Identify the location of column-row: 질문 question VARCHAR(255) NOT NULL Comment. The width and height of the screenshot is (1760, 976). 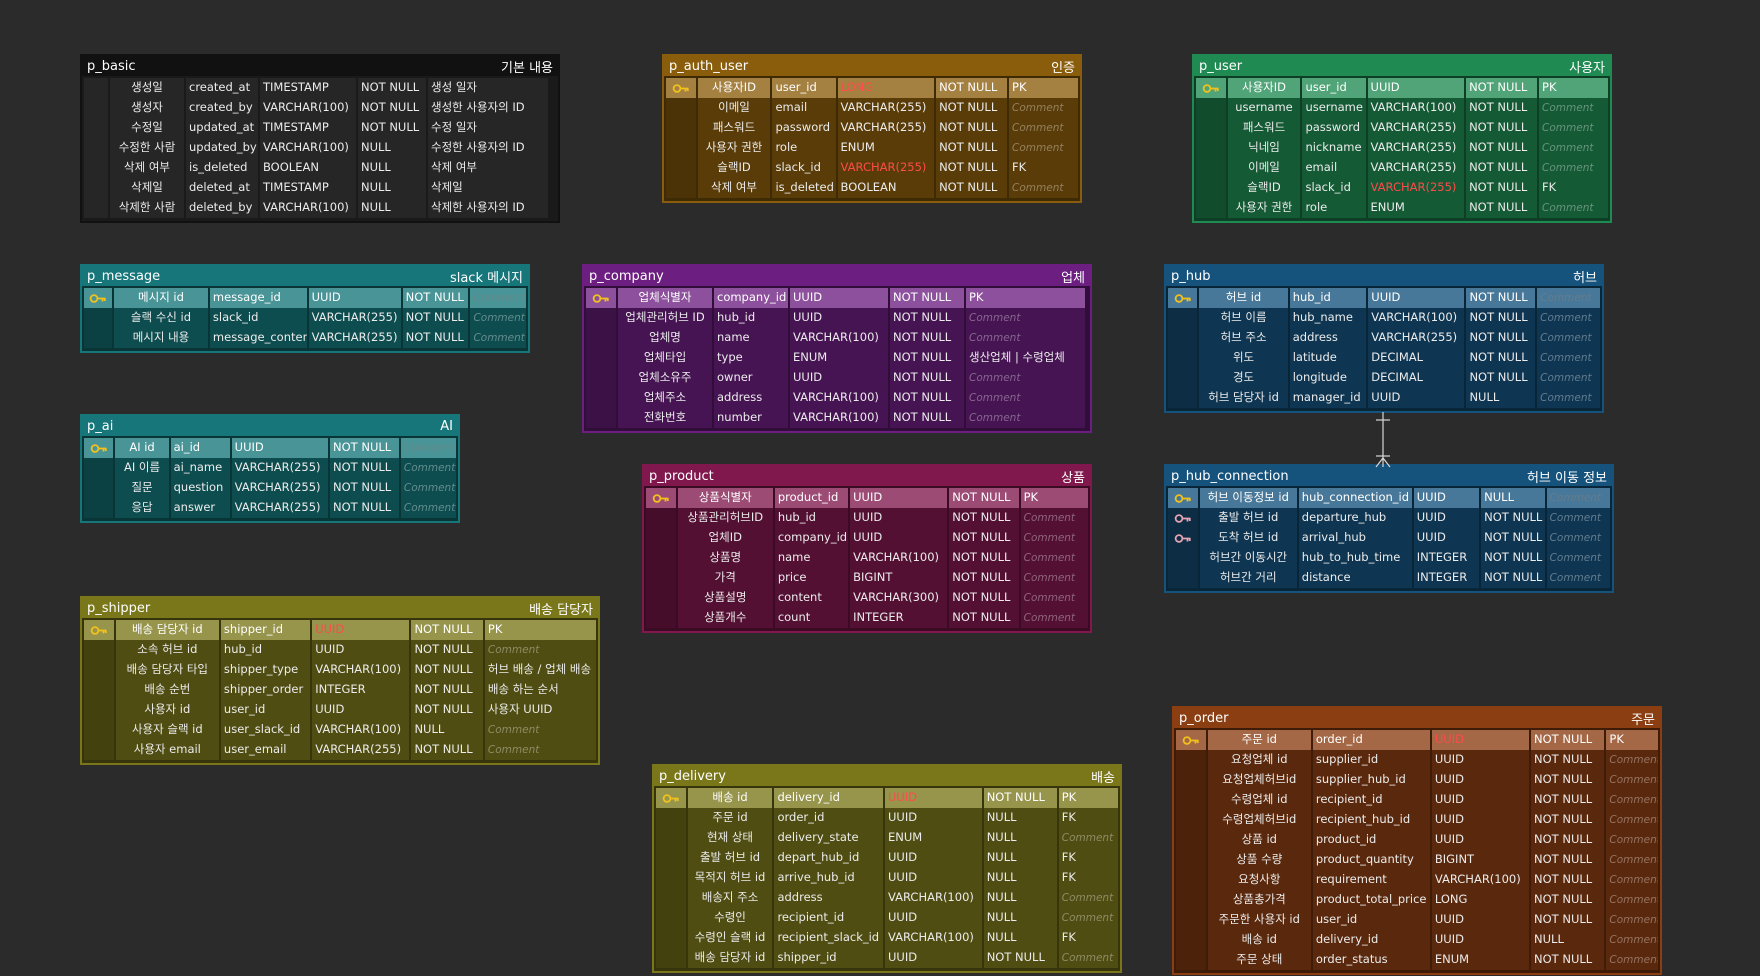
(270, 488).